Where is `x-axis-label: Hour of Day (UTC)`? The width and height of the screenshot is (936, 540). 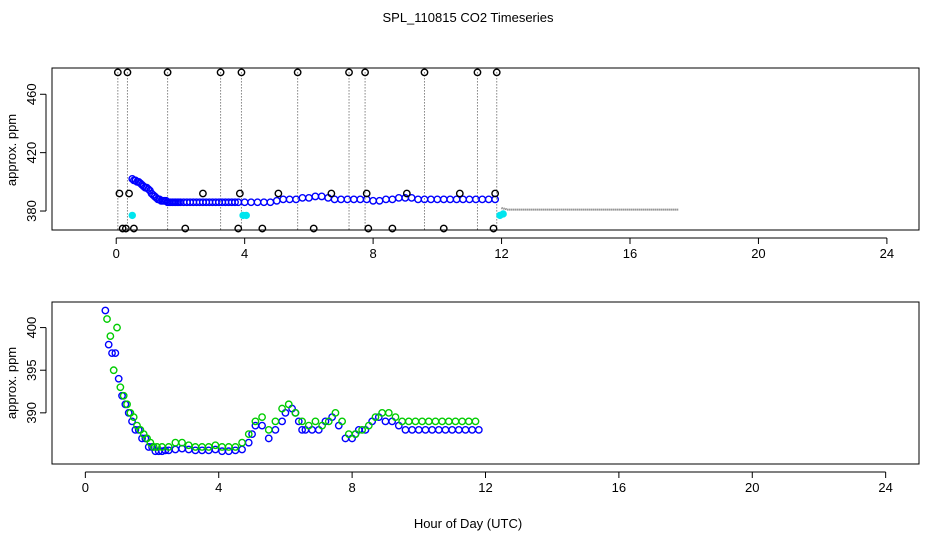 x-axis-label: Hour of Day (UTC) is located at coordinates (468, 523).